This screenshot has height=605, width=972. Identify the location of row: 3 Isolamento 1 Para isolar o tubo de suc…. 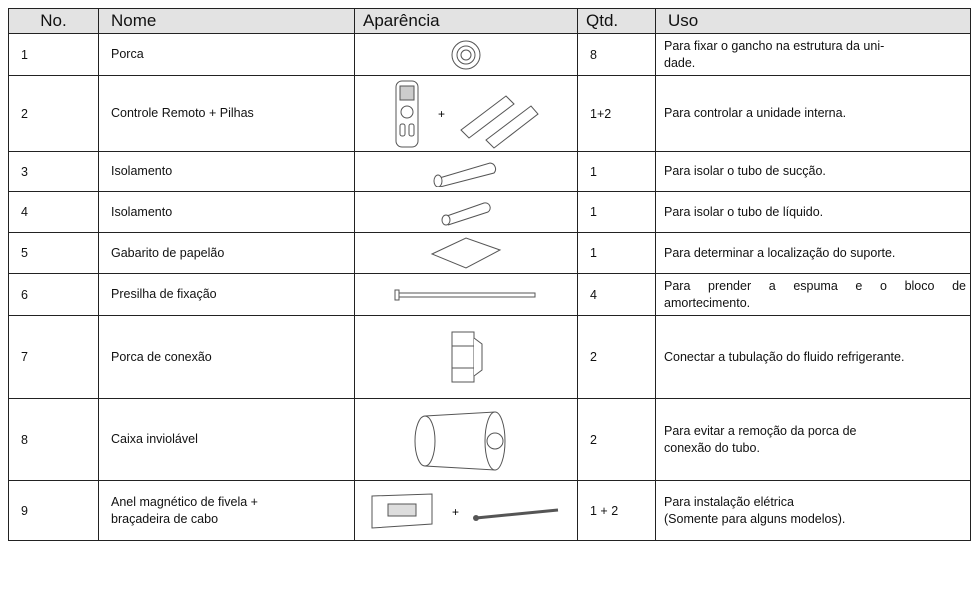
(489, 171).